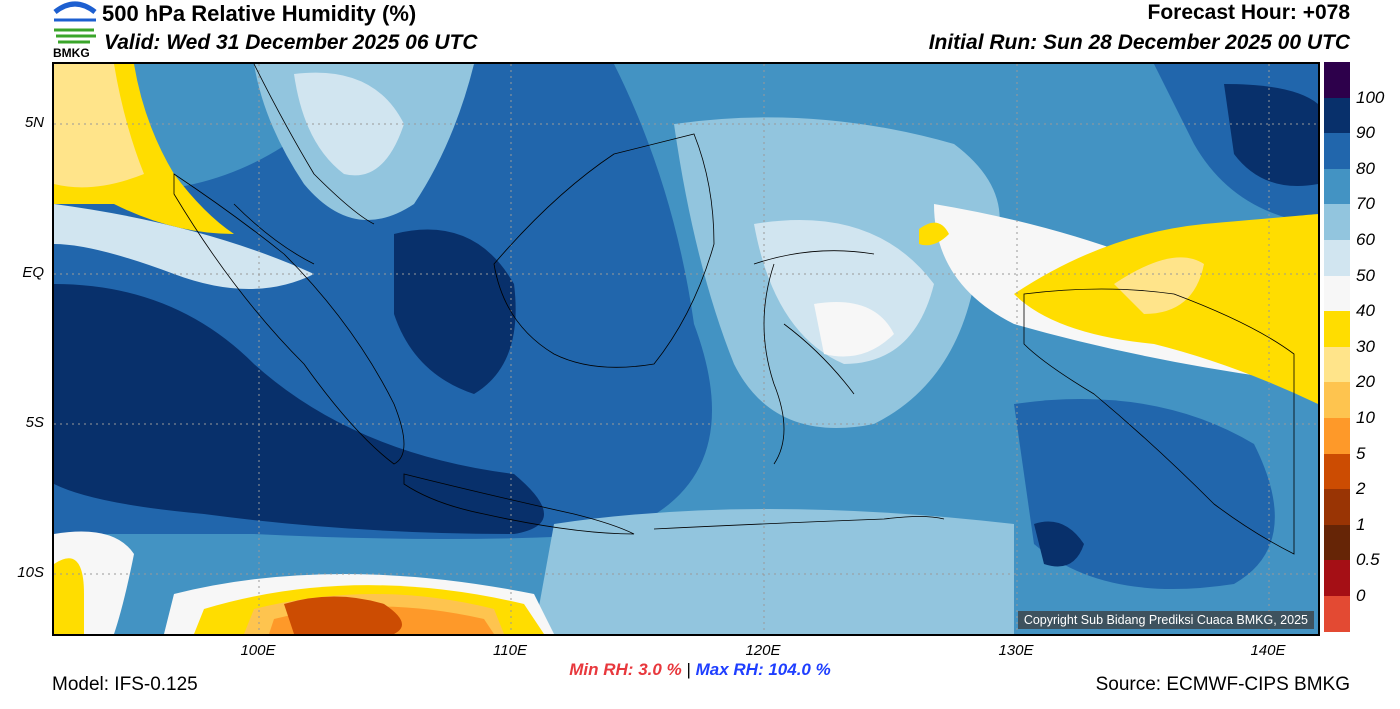 This screenshot has width=1400, height=709. I want to click on lon-label-130e: 130E, so click(1016, 650).